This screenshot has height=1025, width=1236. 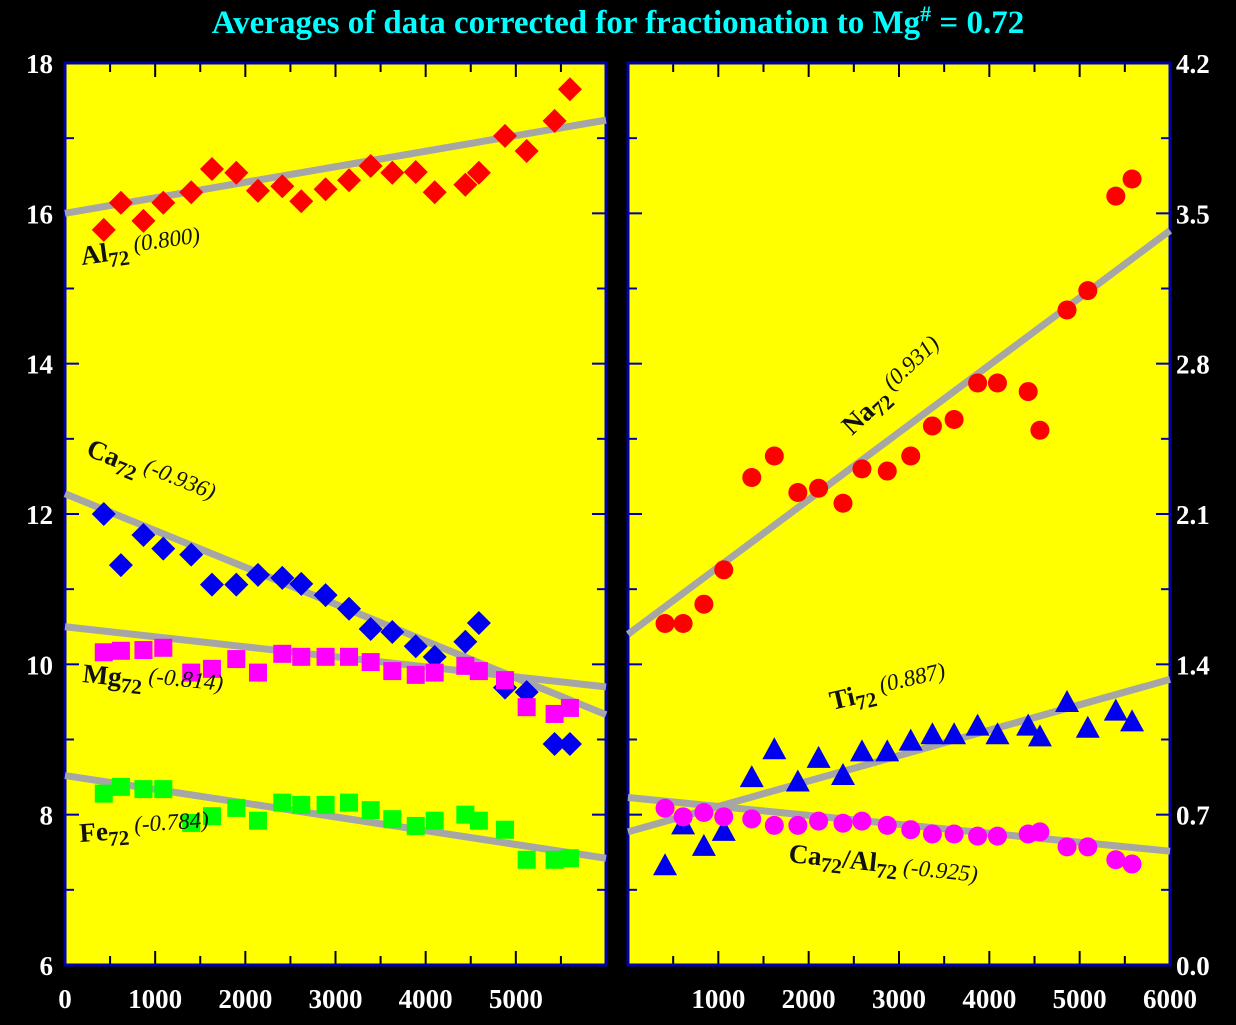 I want to click on series-ti72, so click(x=899, y=782).